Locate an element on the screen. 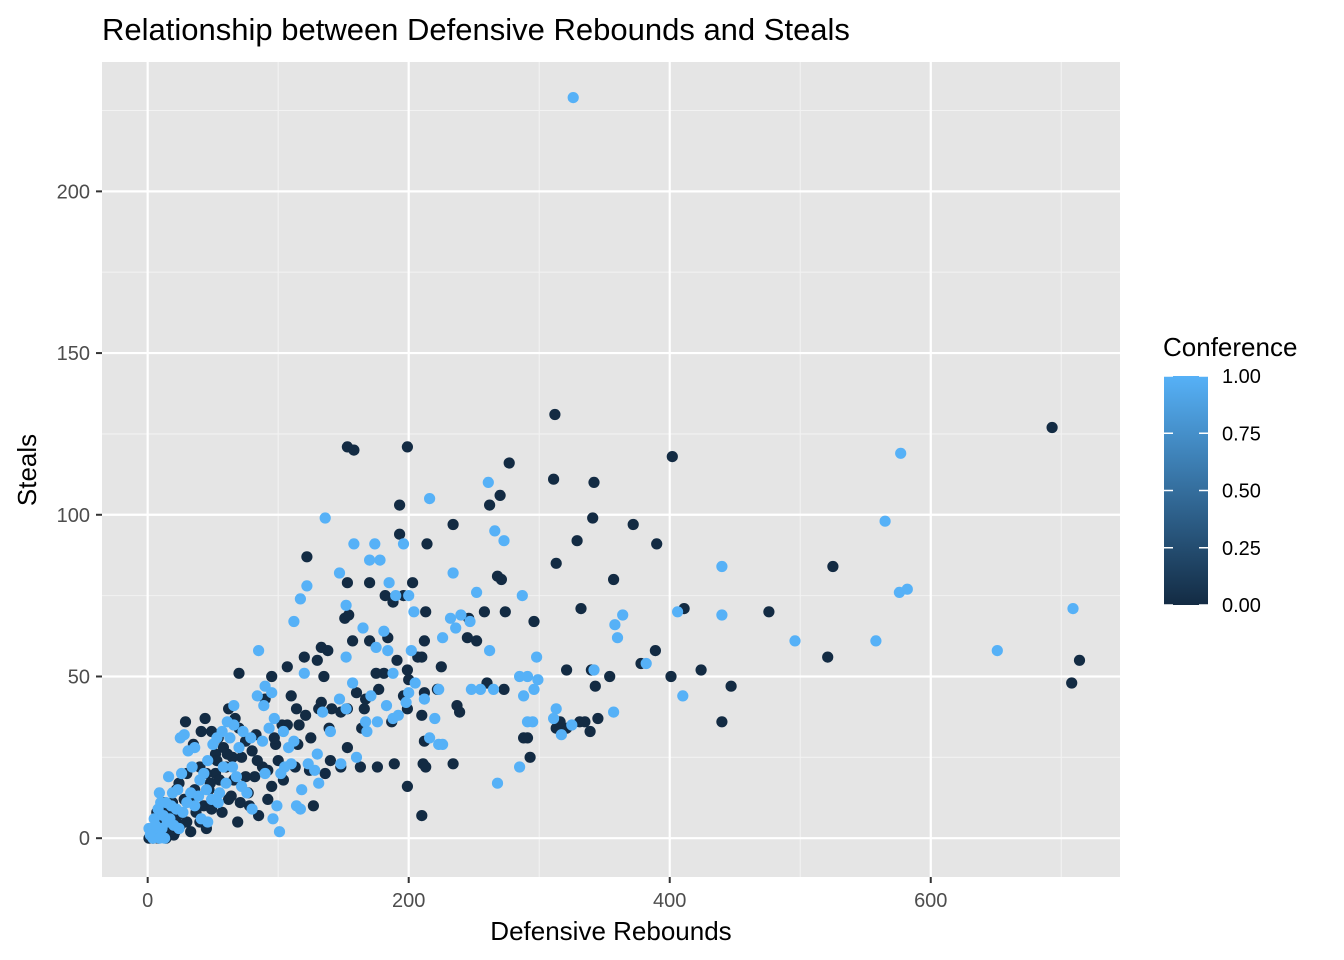 This screenshot has height=960, width=1344. color-legend: Conference 1.00 0.75 0.50 0.25 0.00 is located at coordinates (1230, 474).